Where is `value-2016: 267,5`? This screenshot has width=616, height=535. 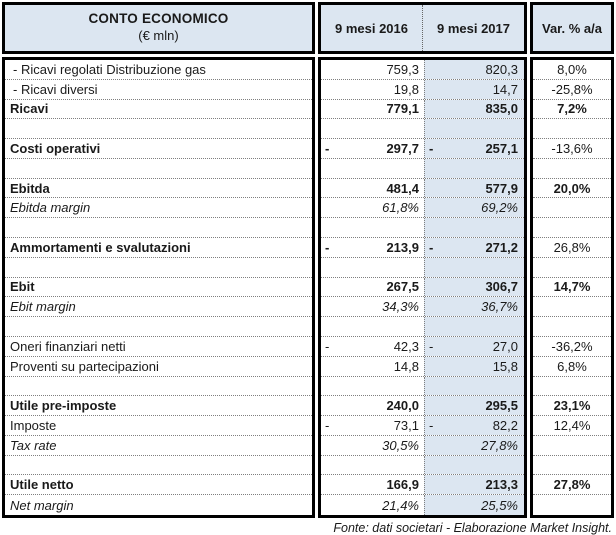
value-2016: 267,5 is located at coordinates (372, 287).